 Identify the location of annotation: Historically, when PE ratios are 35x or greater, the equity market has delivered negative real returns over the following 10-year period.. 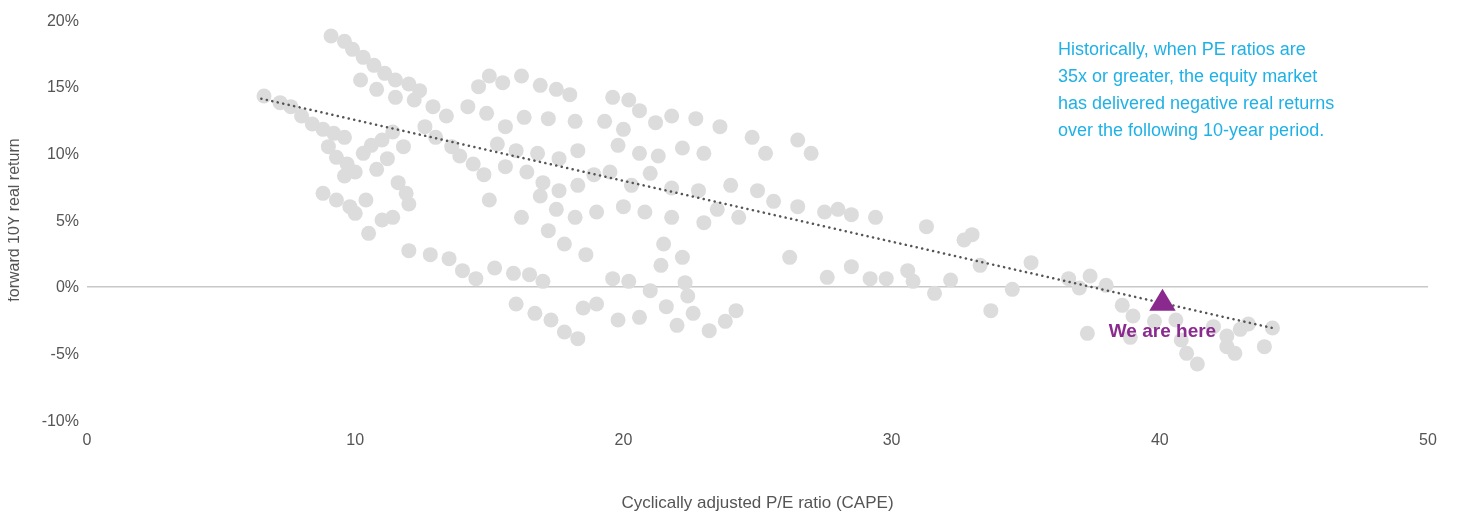
(1197, 90).